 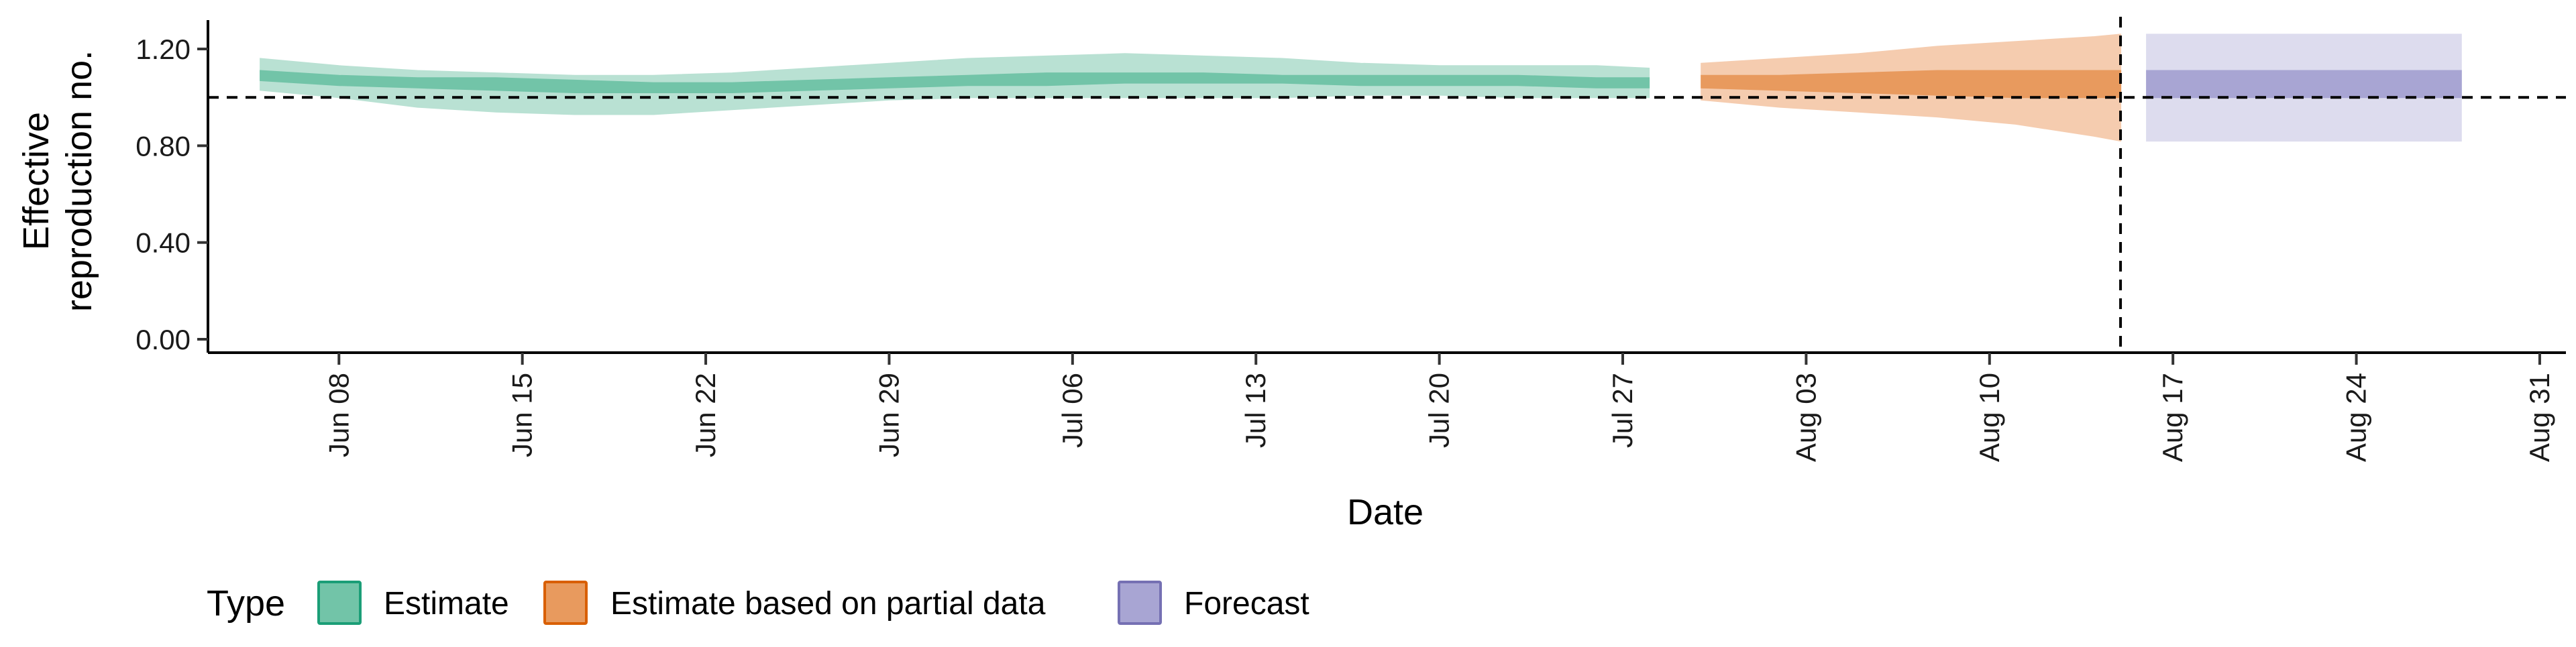 I want to click on x-tick-label-jun-22: Jun 22, so click(x=705, y=415).